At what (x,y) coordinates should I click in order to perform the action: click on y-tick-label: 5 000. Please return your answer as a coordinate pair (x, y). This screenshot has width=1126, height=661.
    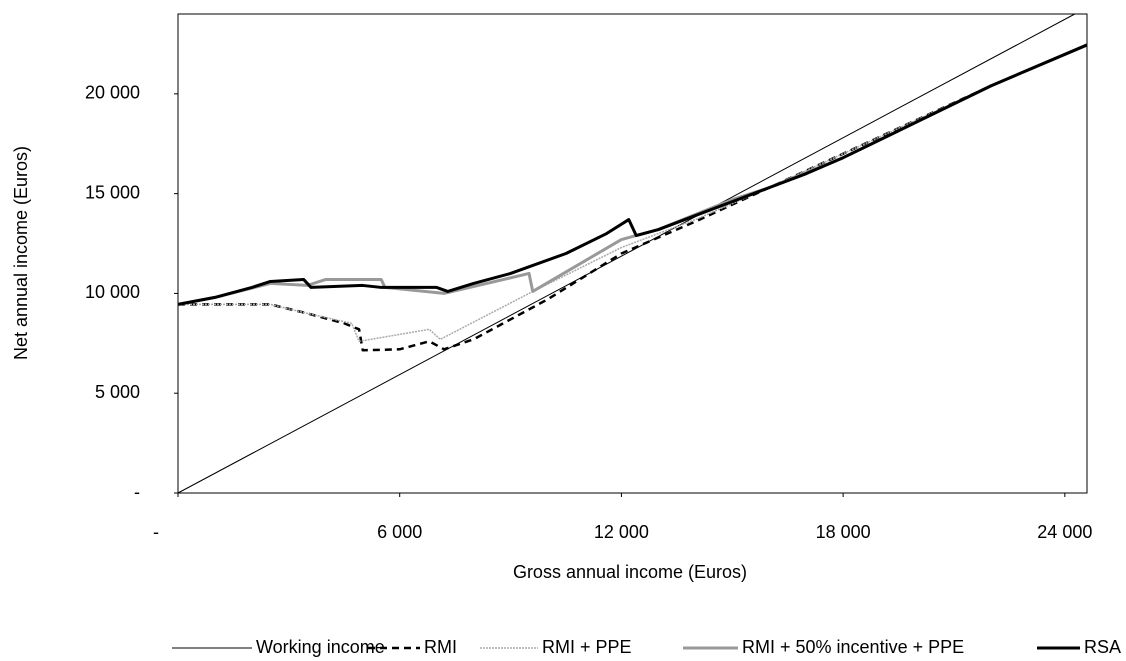
    Looking at the image, I should click on (117, 392).